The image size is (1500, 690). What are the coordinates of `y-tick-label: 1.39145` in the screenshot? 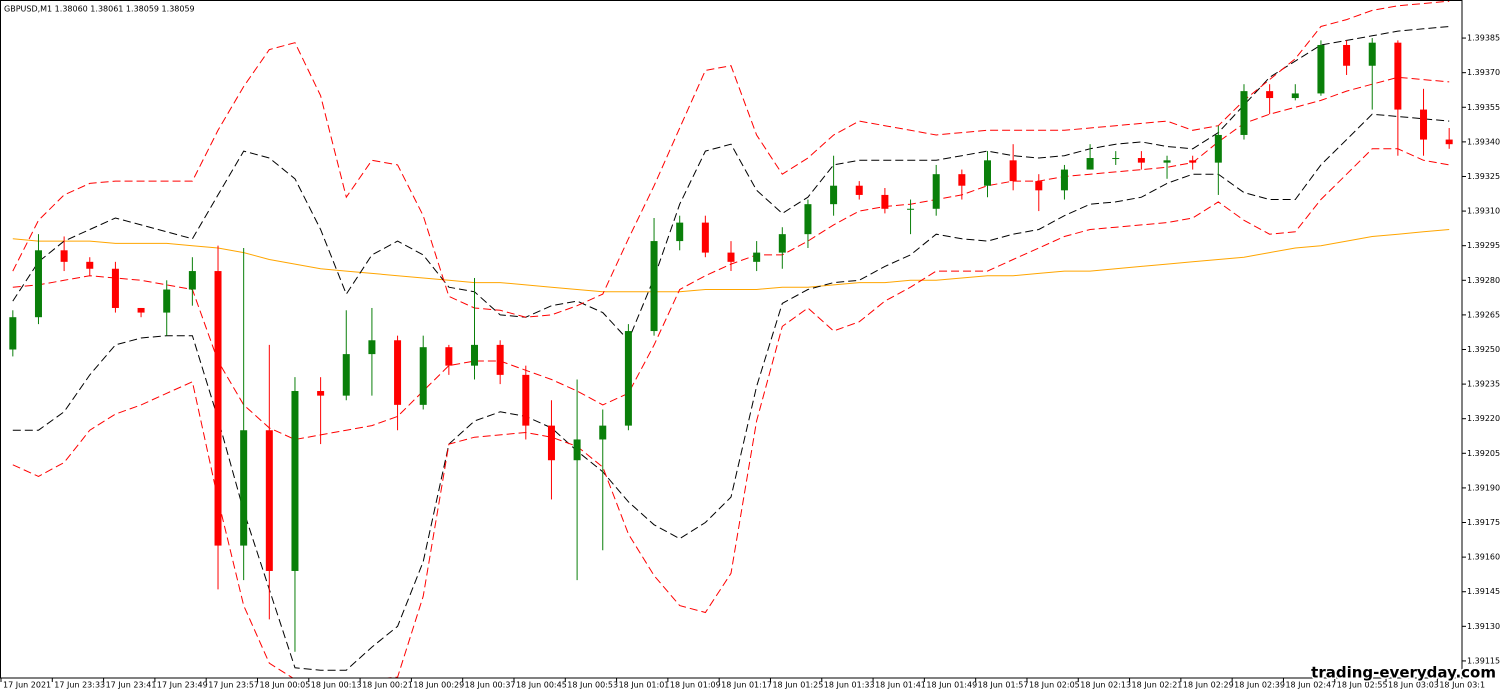 It's located at (1483, 591).